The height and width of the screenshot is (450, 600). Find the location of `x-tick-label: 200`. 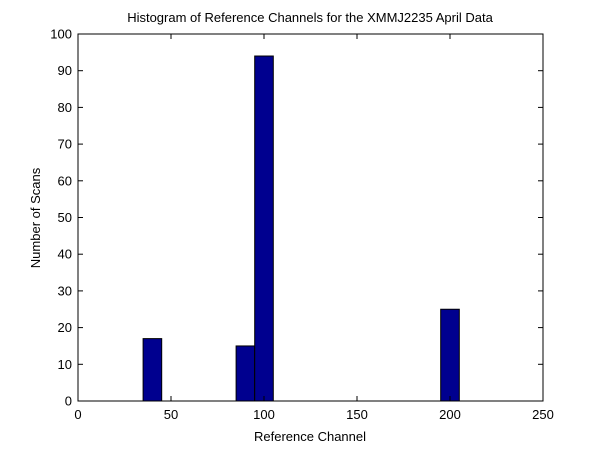

x-tick-label: 200 is located at coordinates (450, 414).